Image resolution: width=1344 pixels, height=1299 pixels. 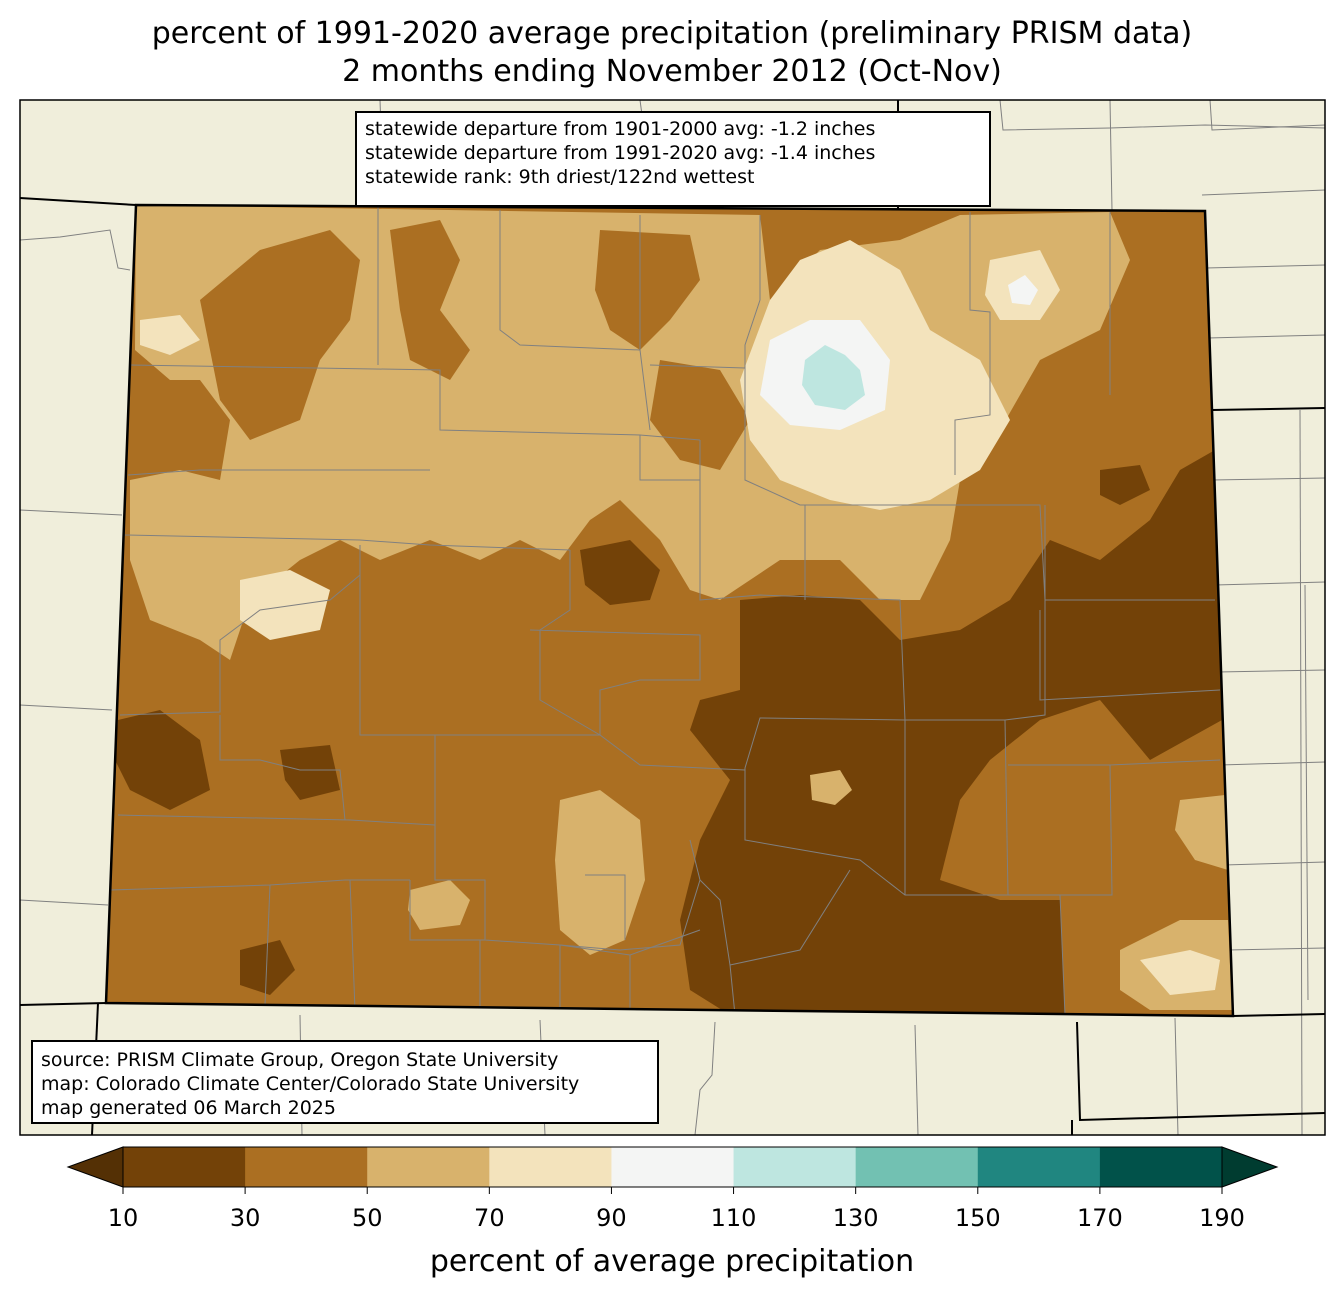 What do you see at coordinates (95, 1167) in the screenshot?
I see `colorbar-under-arrow` at bounding box center [95, 1167].